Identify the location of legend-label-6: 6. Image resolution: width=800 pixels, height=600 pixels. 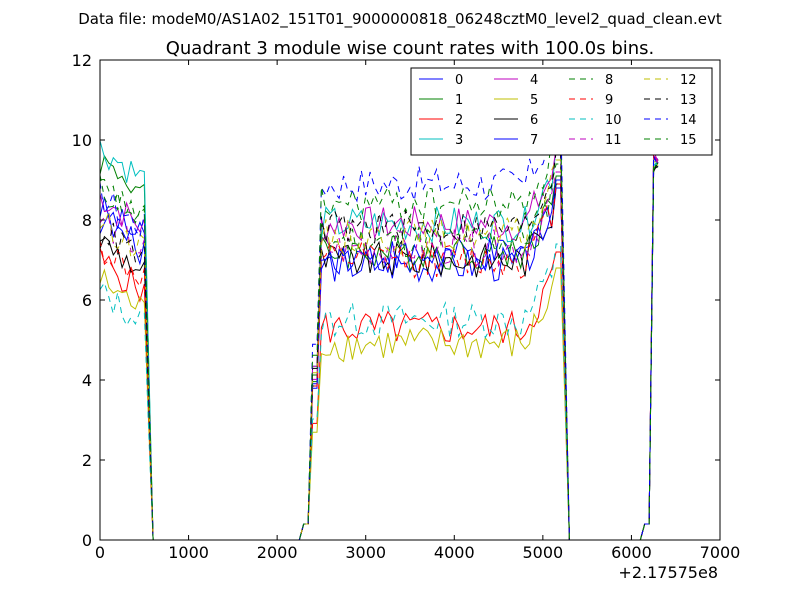
(534, 120).